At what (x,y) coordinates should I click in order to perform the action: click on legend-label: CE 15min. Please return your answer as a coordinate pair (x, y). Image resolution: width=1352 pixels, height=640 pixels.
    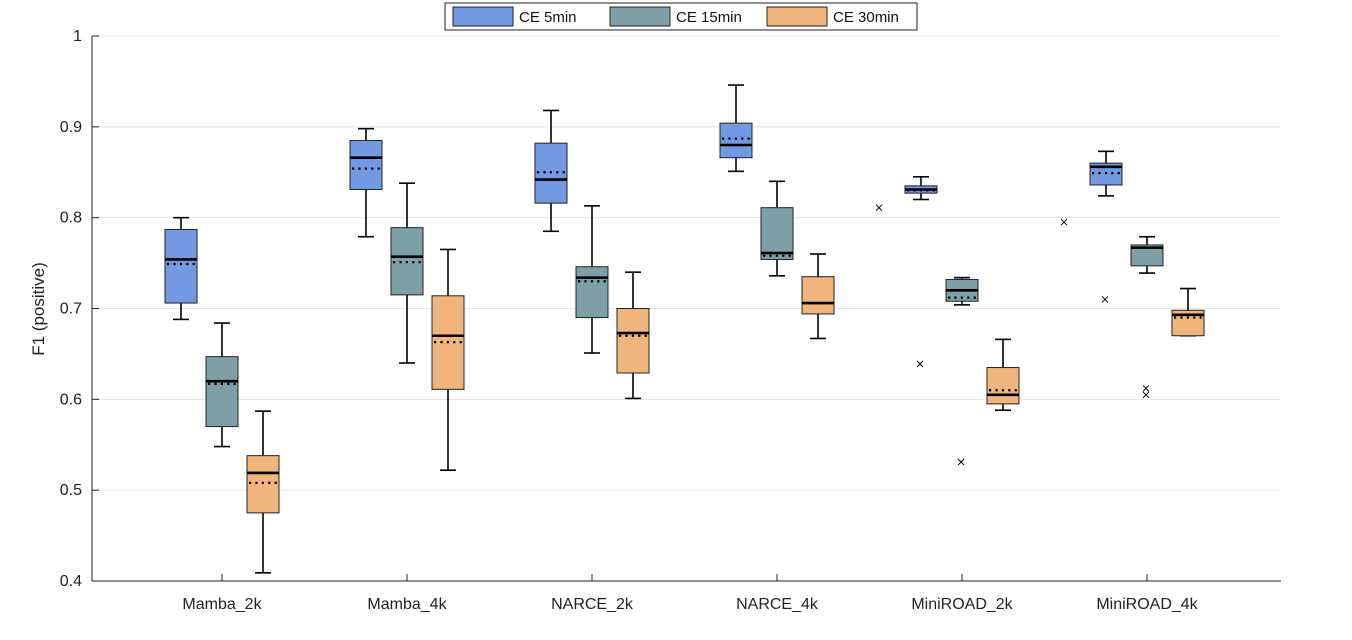
    Looking at the image, I should click on (709, 17).